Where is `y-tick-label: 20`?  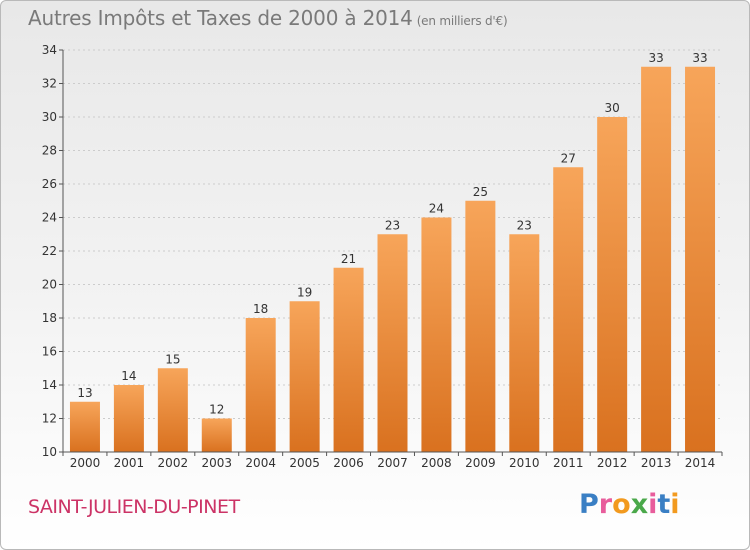 y-tick-label: 20 is located at coordinates (49, 285).